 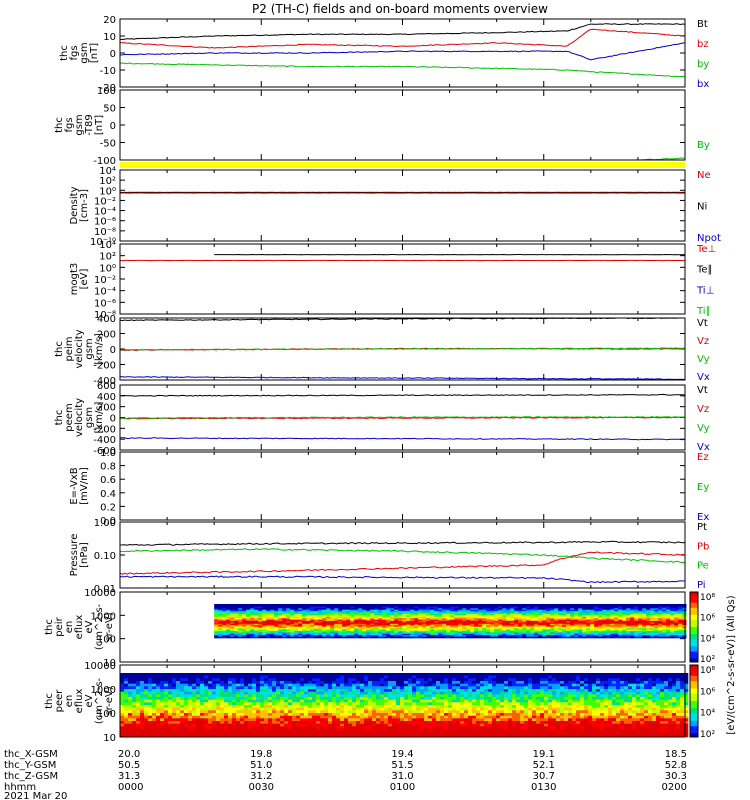 What do you see at coordinates (99, 700) in the screenshot?
I see `ylabel-line: (cm^2-s-` at bounding box center [99, 700].